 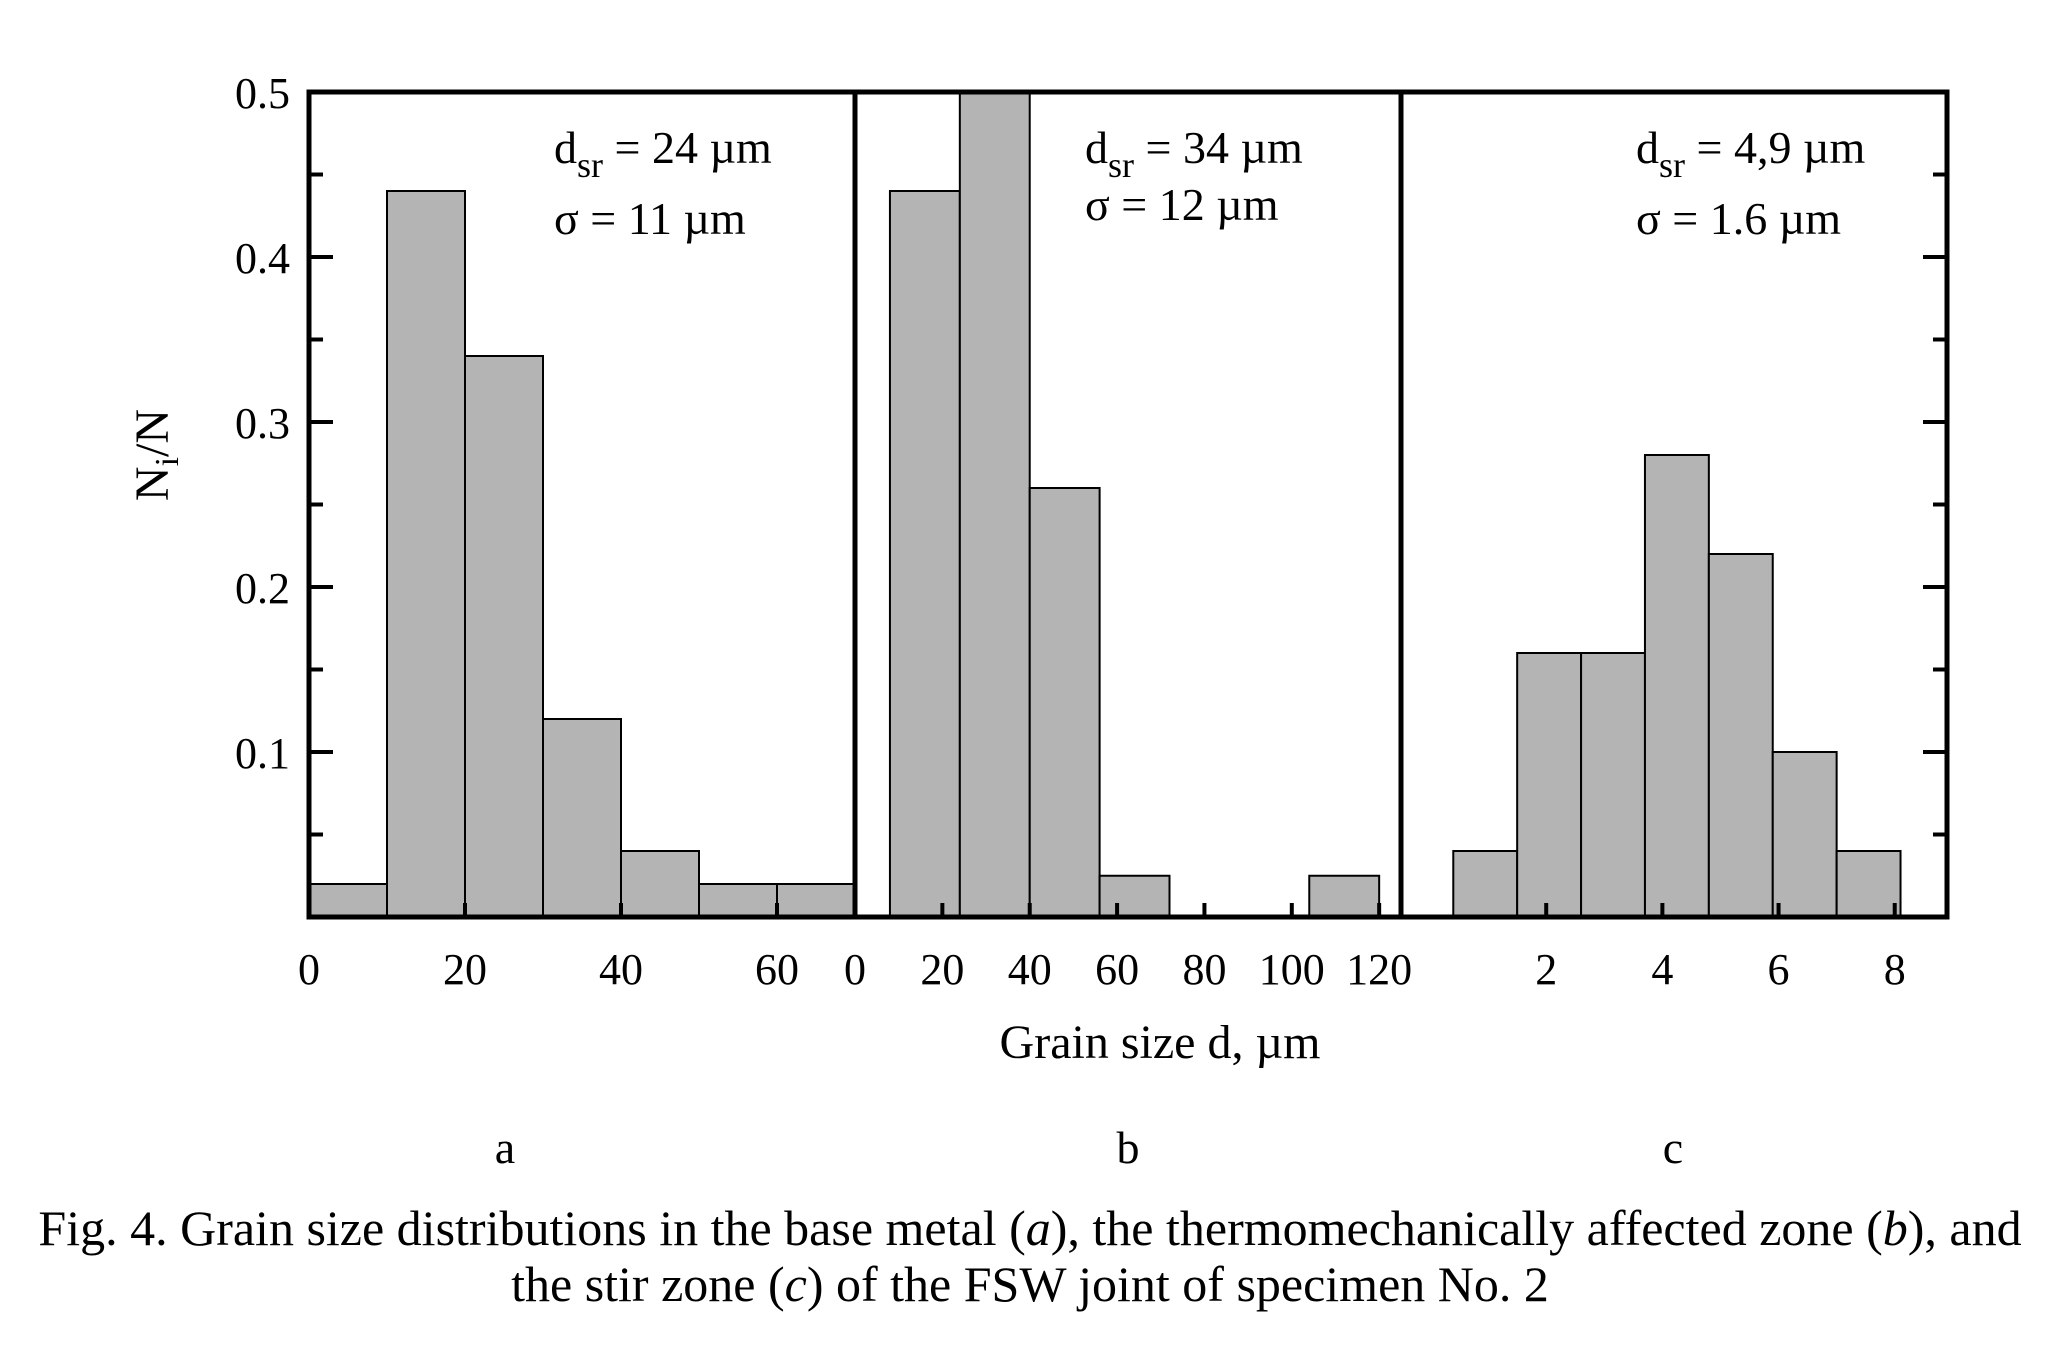 What do you see at coordinates (1218, 147) in the screenshot?
I see `mean-value: = 34 µm` at bounding box center [1218, 147].